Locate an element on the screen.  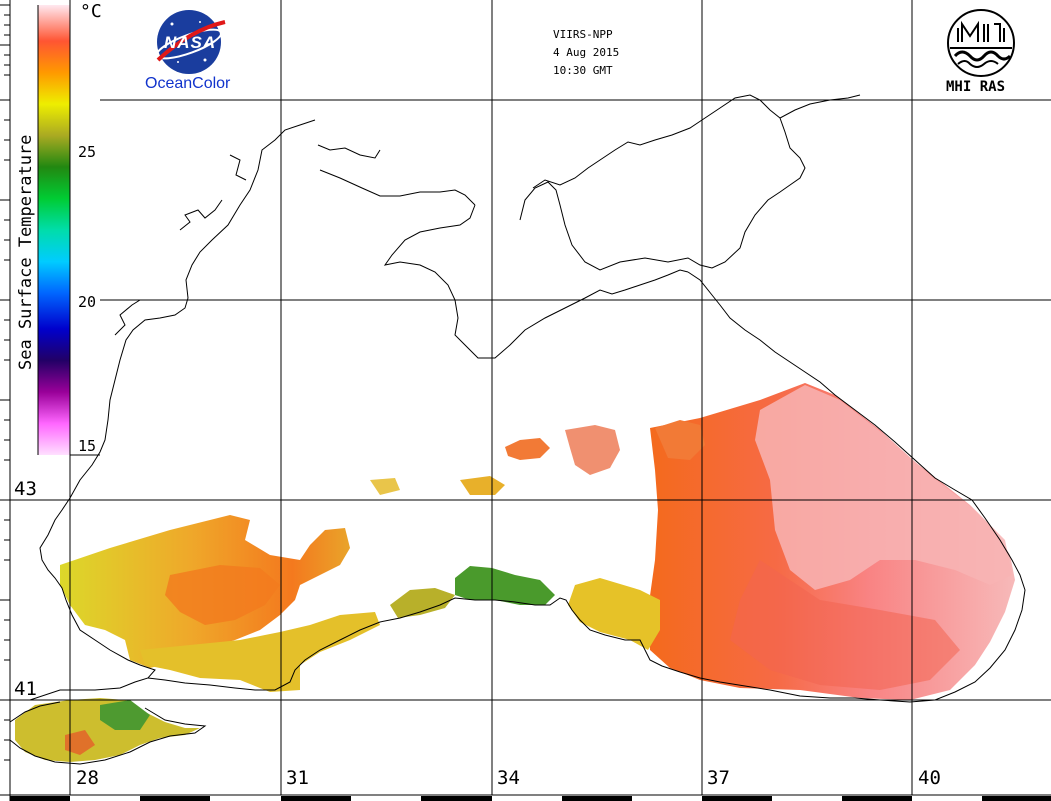
nasa-logo is located at coordinates (190, 42).